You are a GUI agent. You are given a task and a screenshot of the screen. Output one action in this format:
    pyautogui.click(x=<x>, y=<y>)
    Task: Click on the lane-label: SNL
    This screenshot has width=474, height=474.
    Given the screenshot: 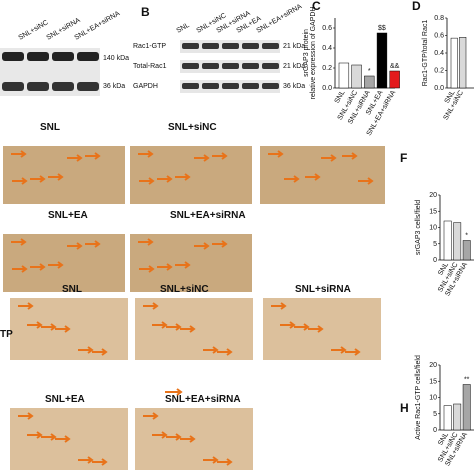 What is the action you would take?
    pyautogui.click(x=183, y=28)
    